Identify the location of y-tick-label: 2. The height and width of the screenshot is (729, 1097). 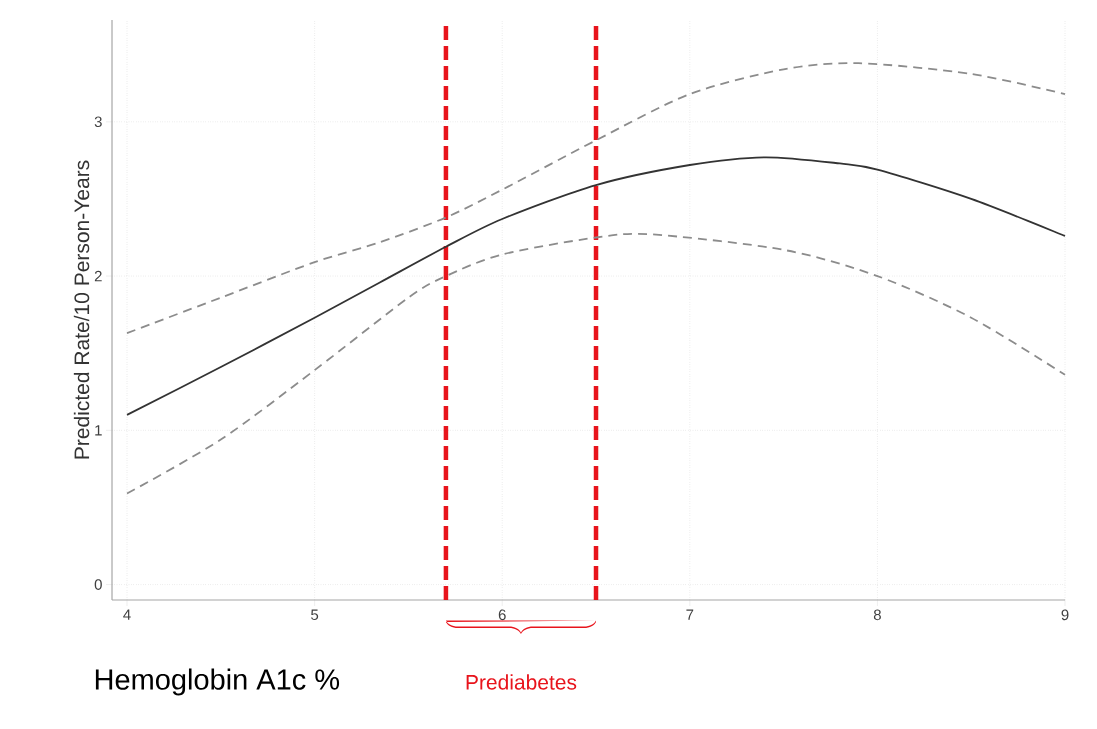
(98, 276).